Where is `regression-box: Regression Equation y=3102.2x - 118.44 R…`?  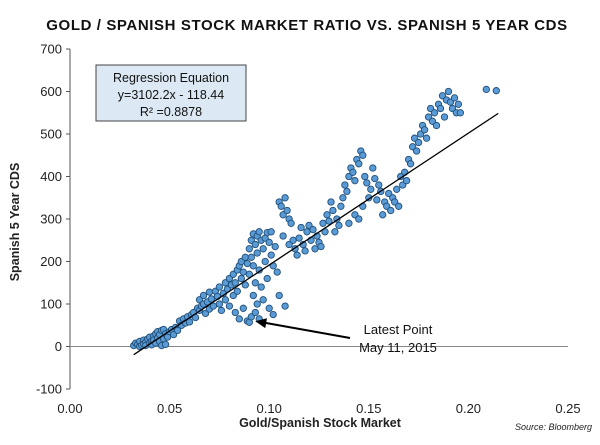
regression-box: Regression Equation y=3102.2x - 118.44 R… is located at coordinates (171, 93).